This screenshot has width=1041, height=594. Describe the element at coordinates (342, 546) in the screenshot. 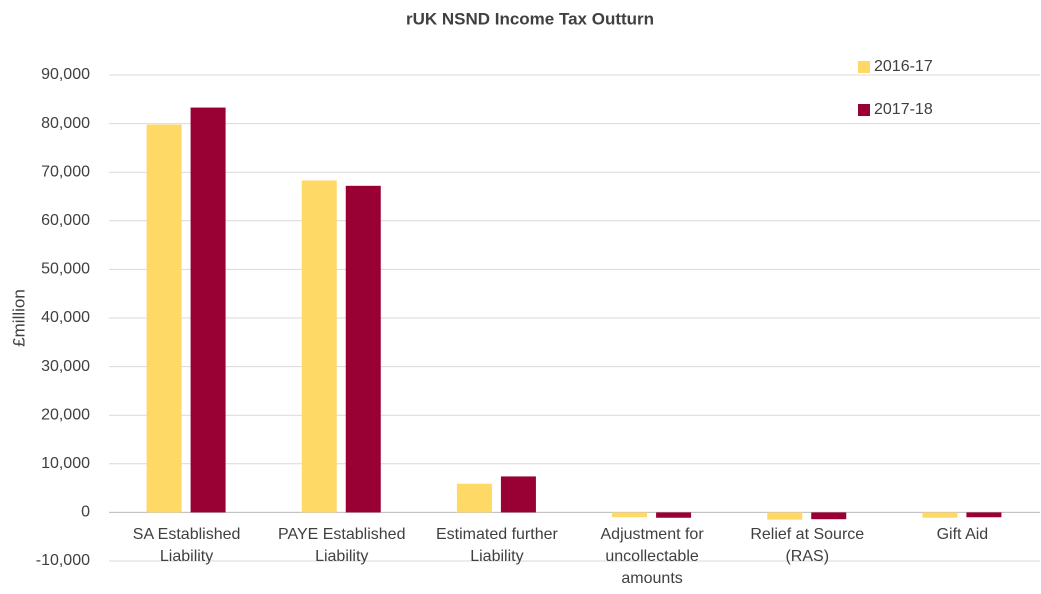

I see `x-tick-label: PAYE Established Liability` at that location.